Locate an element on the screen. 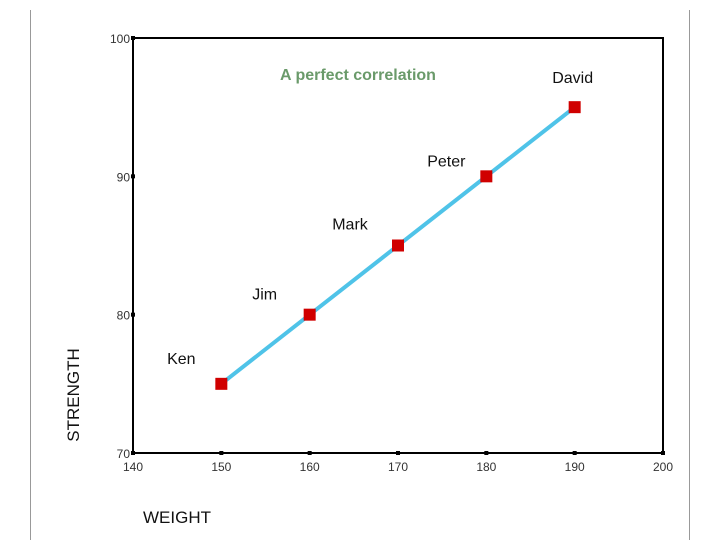 The width and height of the screenshot is (720, 540). x-tick-label: 180 is located at coordinates (486, 467).